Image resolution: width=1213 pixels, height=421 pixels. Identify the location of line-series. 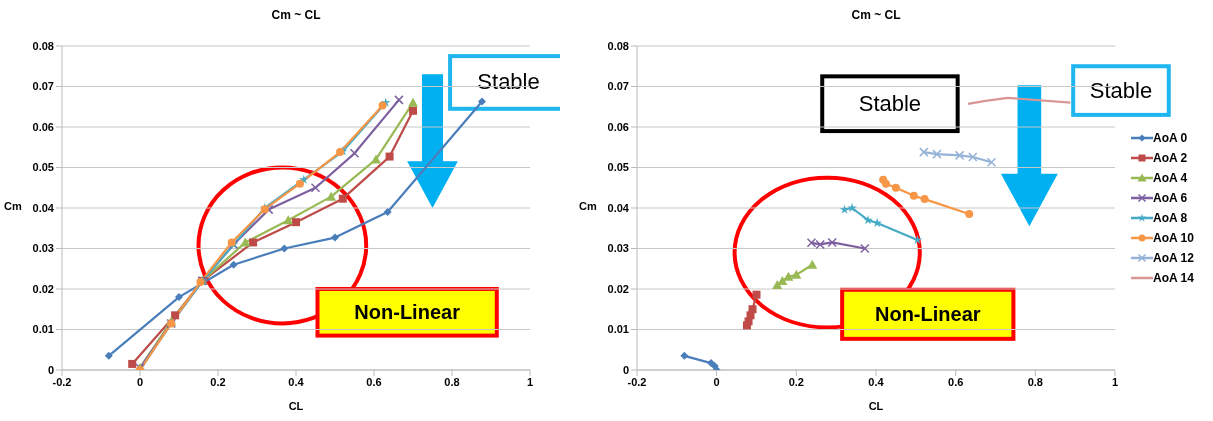
(1019, 101).